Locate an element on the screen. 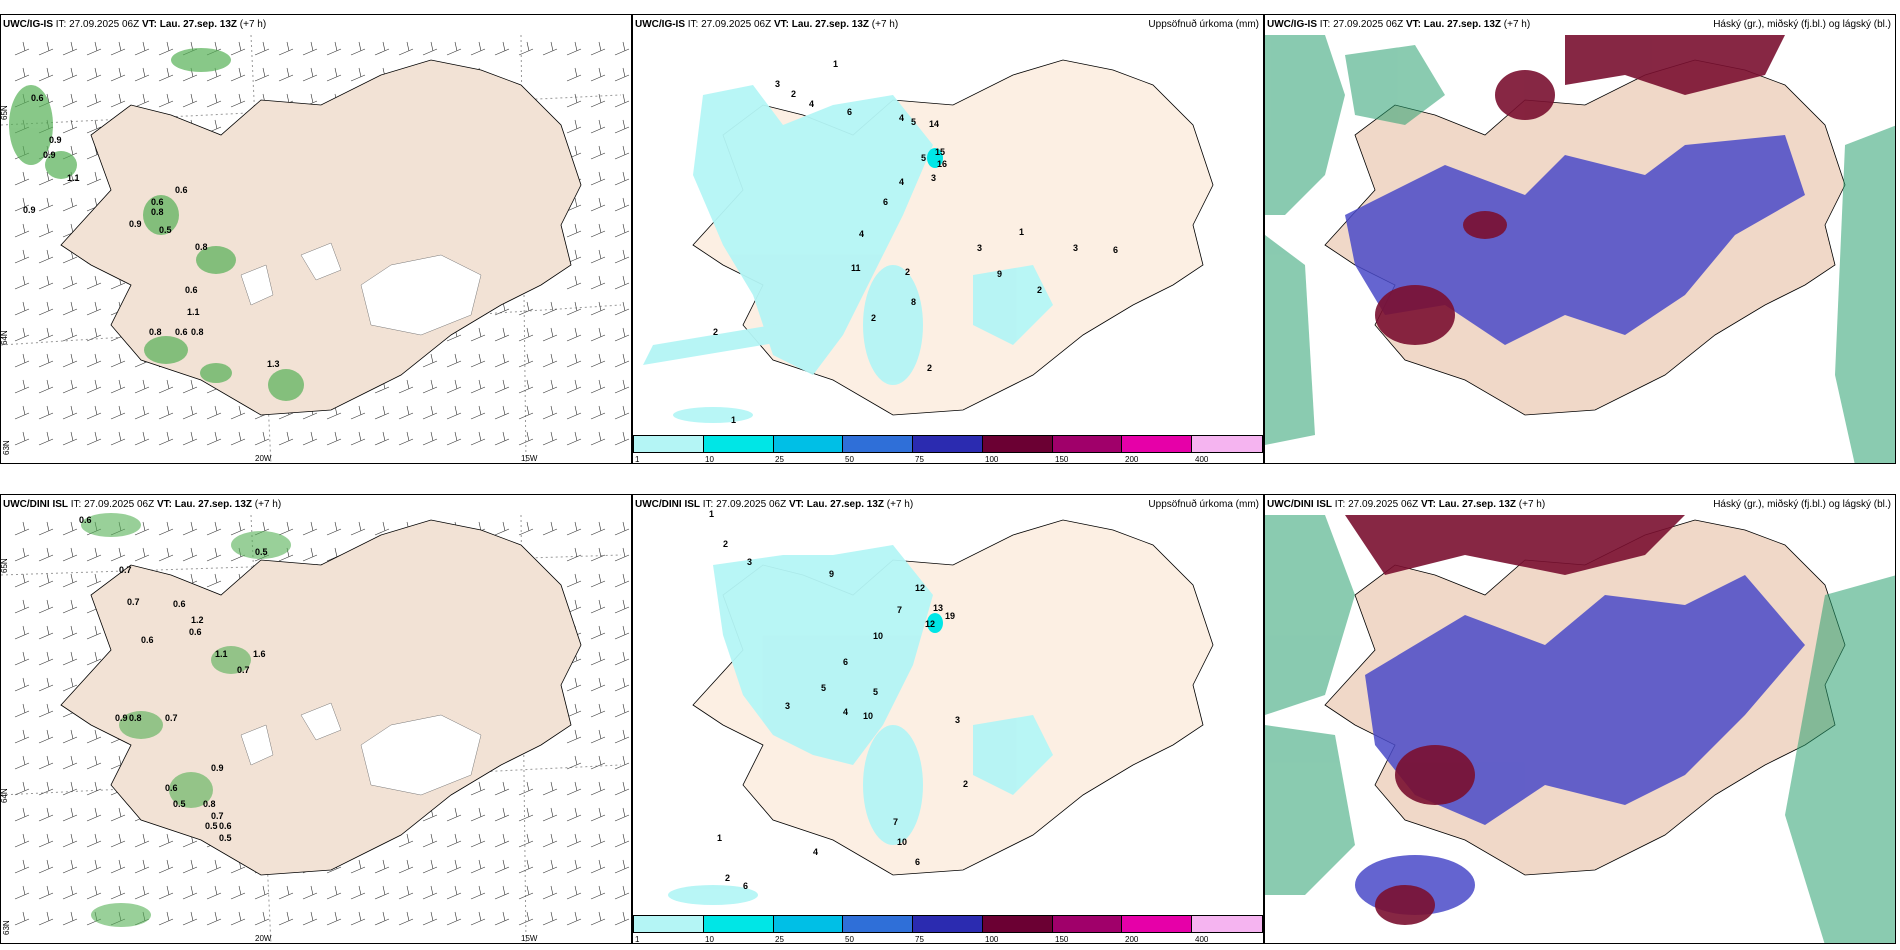  precip-value-label: 9 is located at coordinates (999, 274).